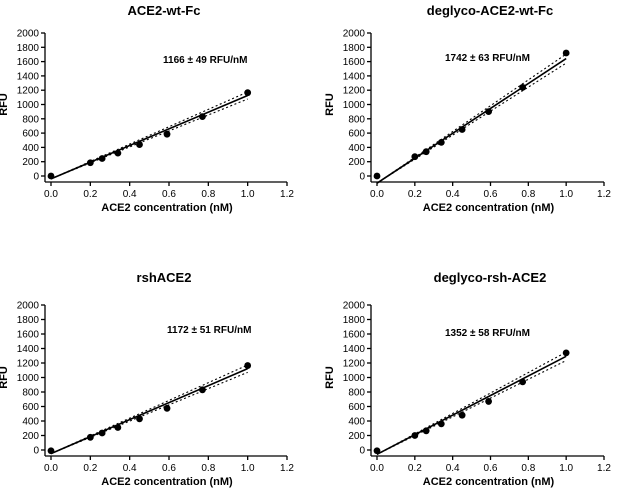  What do you see at coordinates (209, 330) in the screenshot?
I see `slope-annotation: 1172 ± 51 RFU/nM` at bounding box center [209, 330].